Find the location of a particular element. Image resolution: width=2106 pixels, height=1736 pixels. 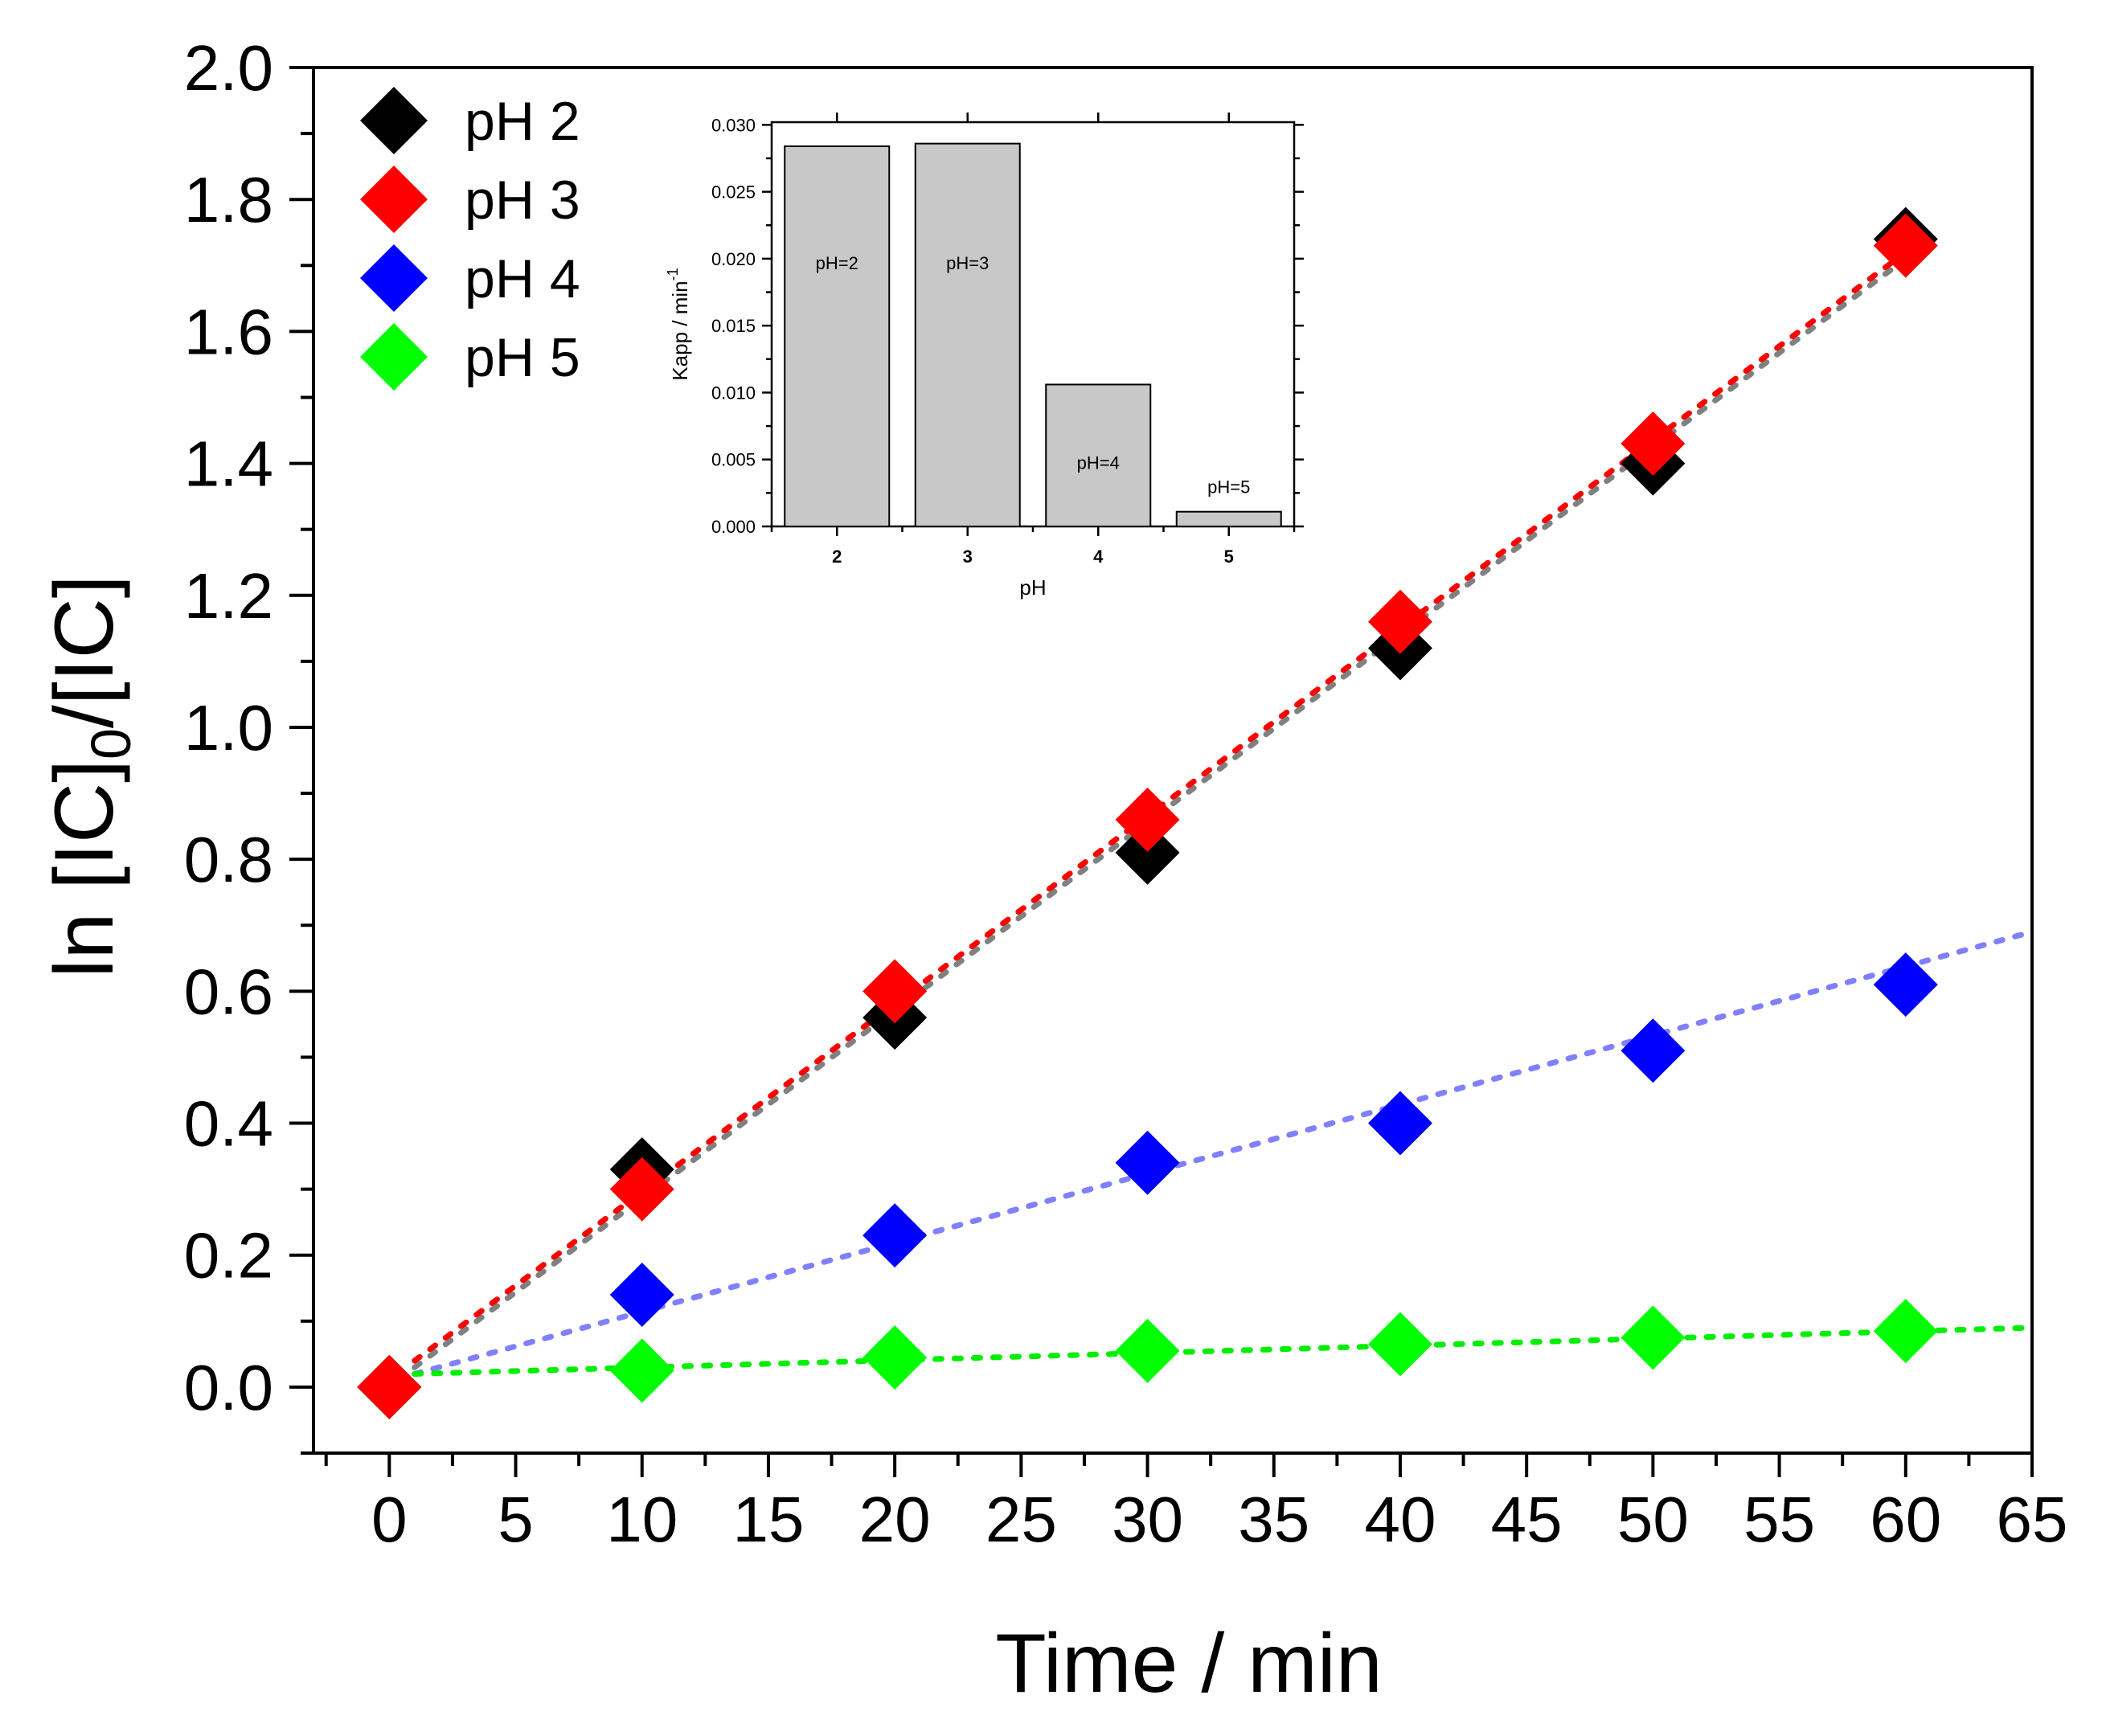

y-tick-label: 1.2 is located at coordinates (228, 596).